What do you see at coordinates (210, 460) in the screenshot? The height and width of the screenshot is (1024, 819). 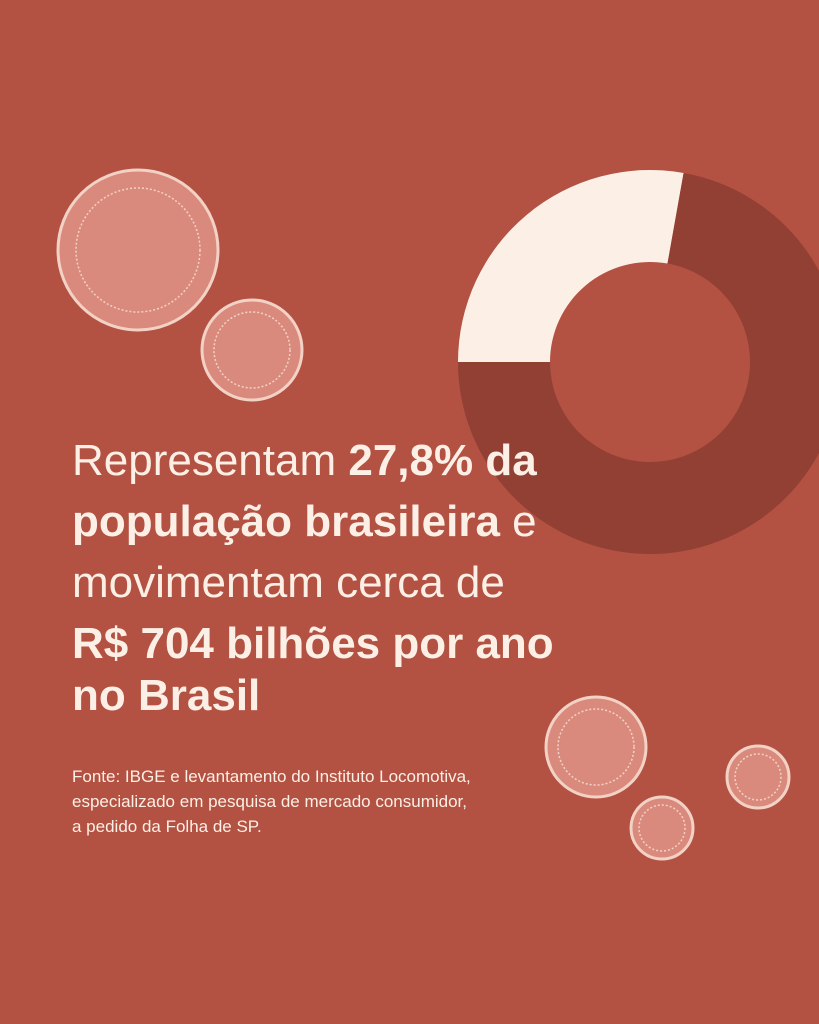 I see `headline-text: Representam` at bounding box center [210, 460].